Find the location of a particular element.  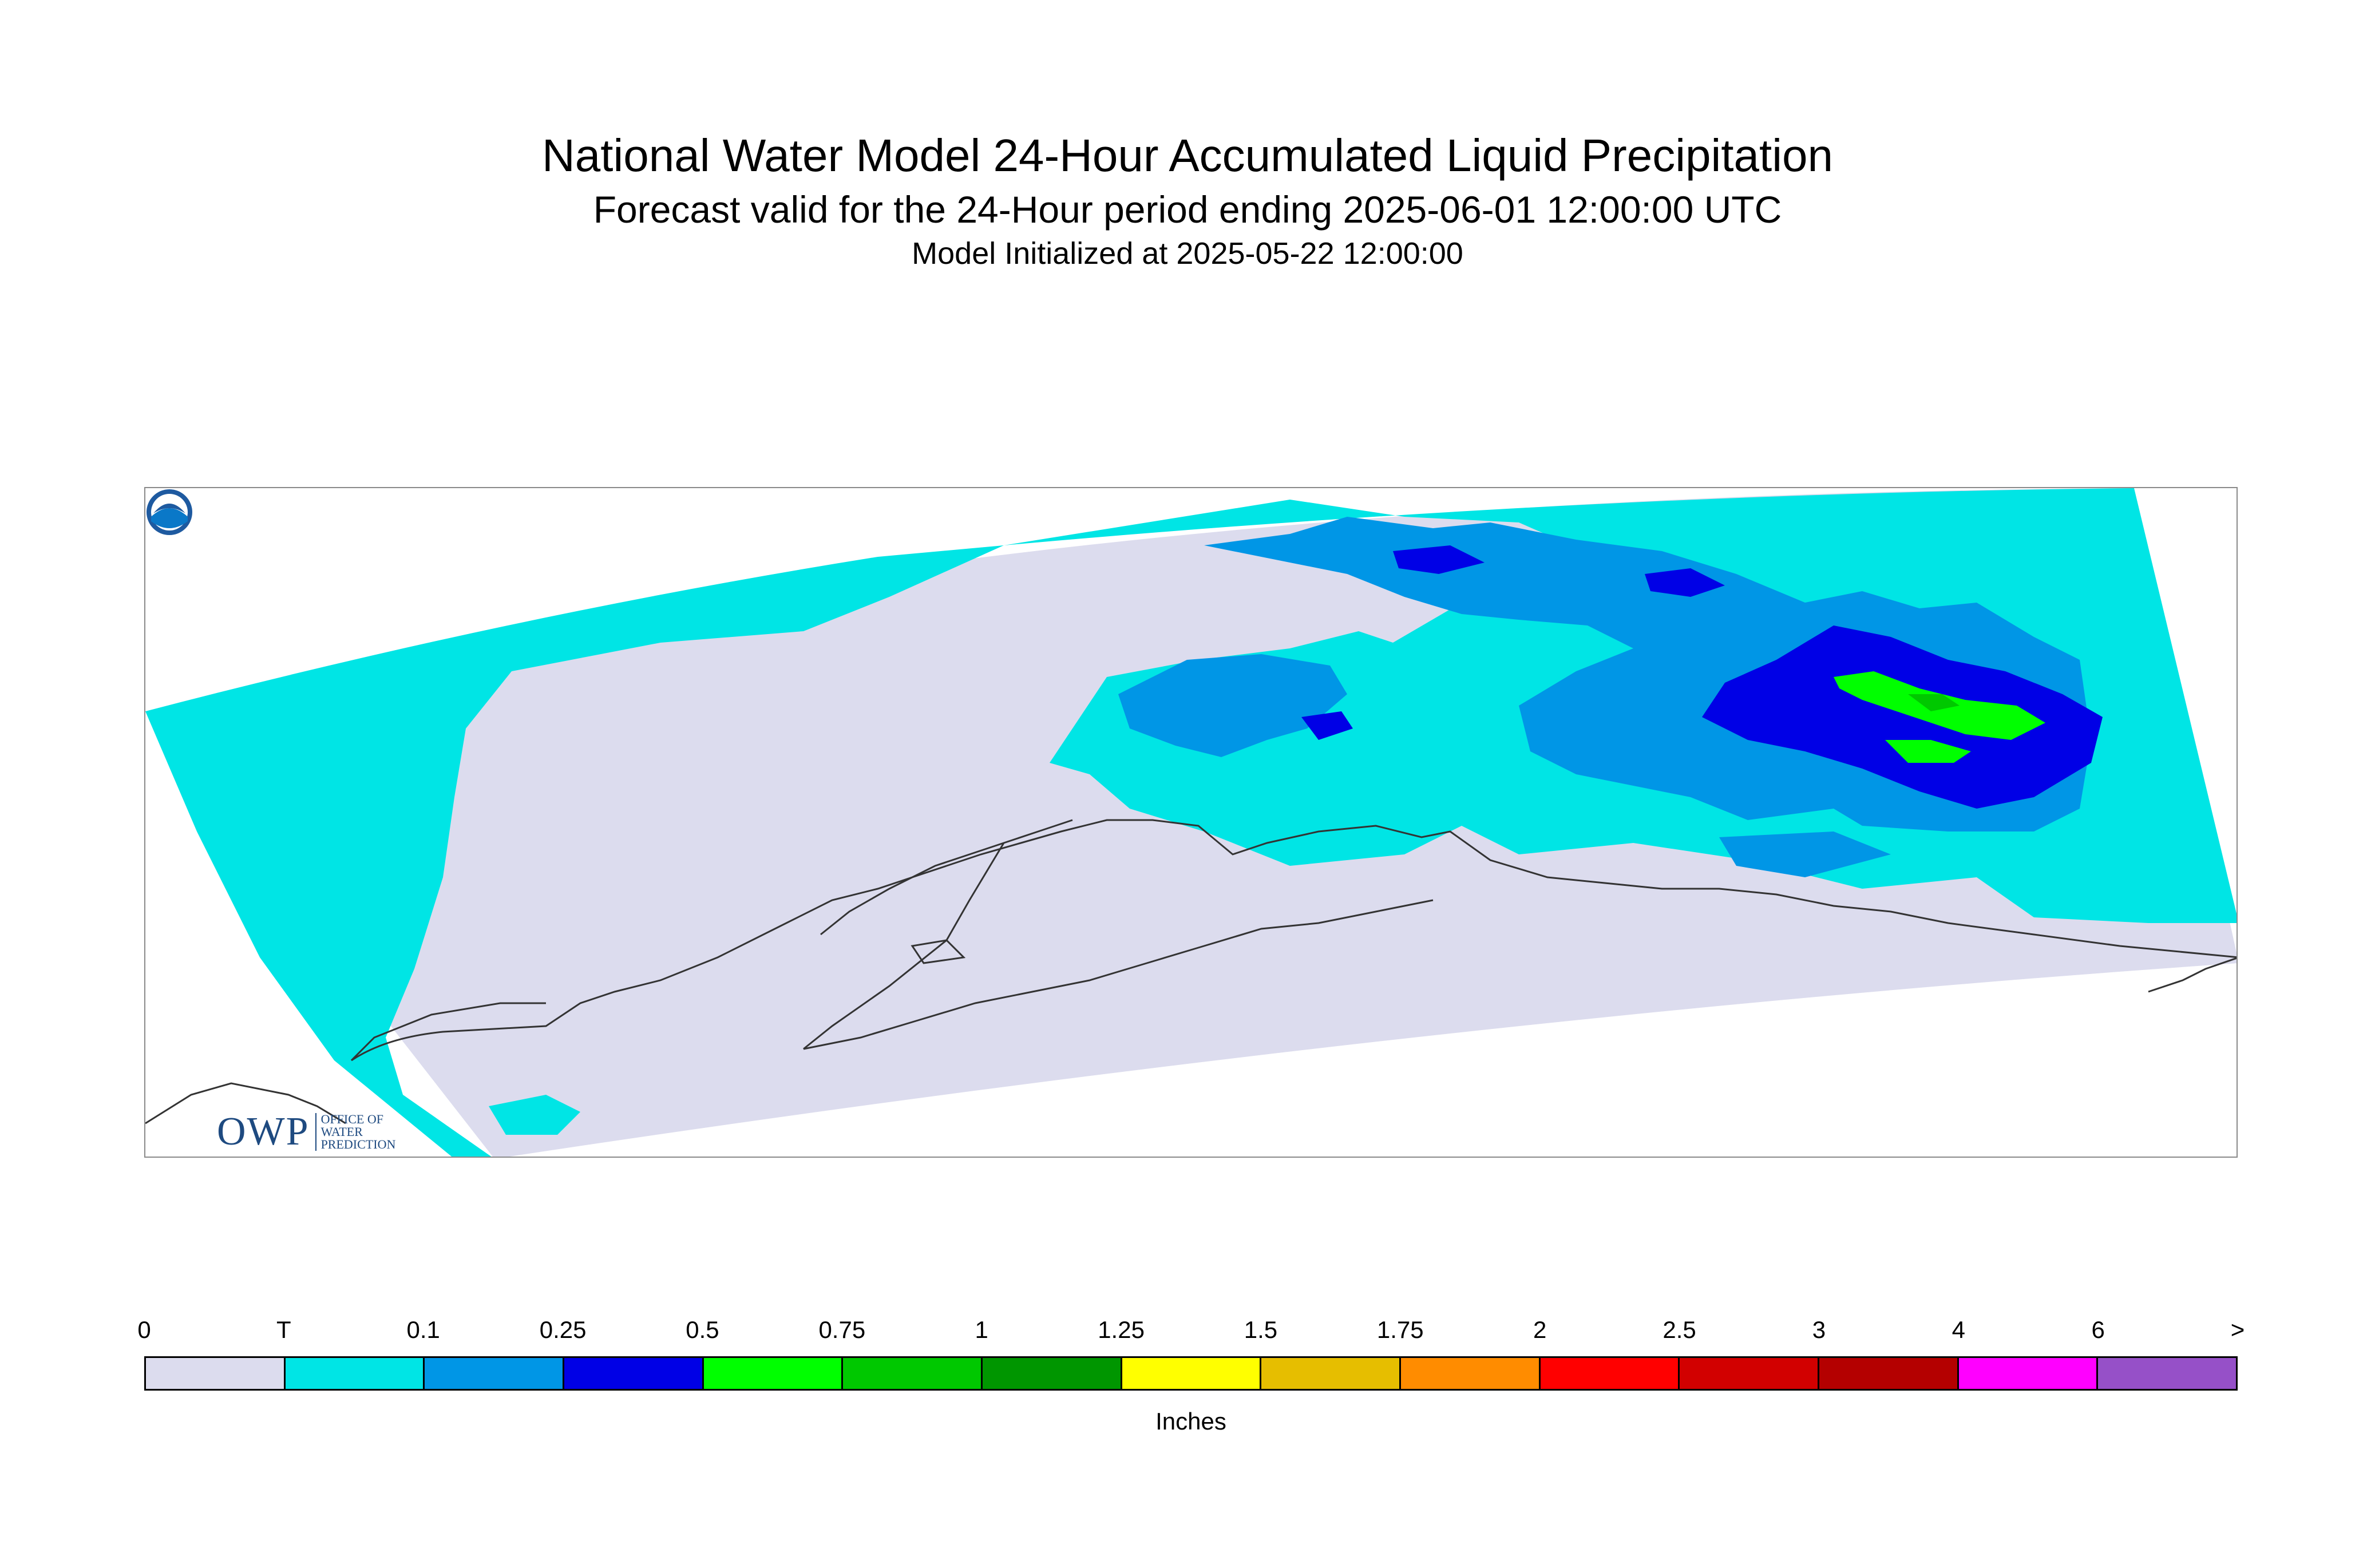

owp-logo-subtext: OFFICE OF WATER PREDICTION is located at coordinates (356, 1131).